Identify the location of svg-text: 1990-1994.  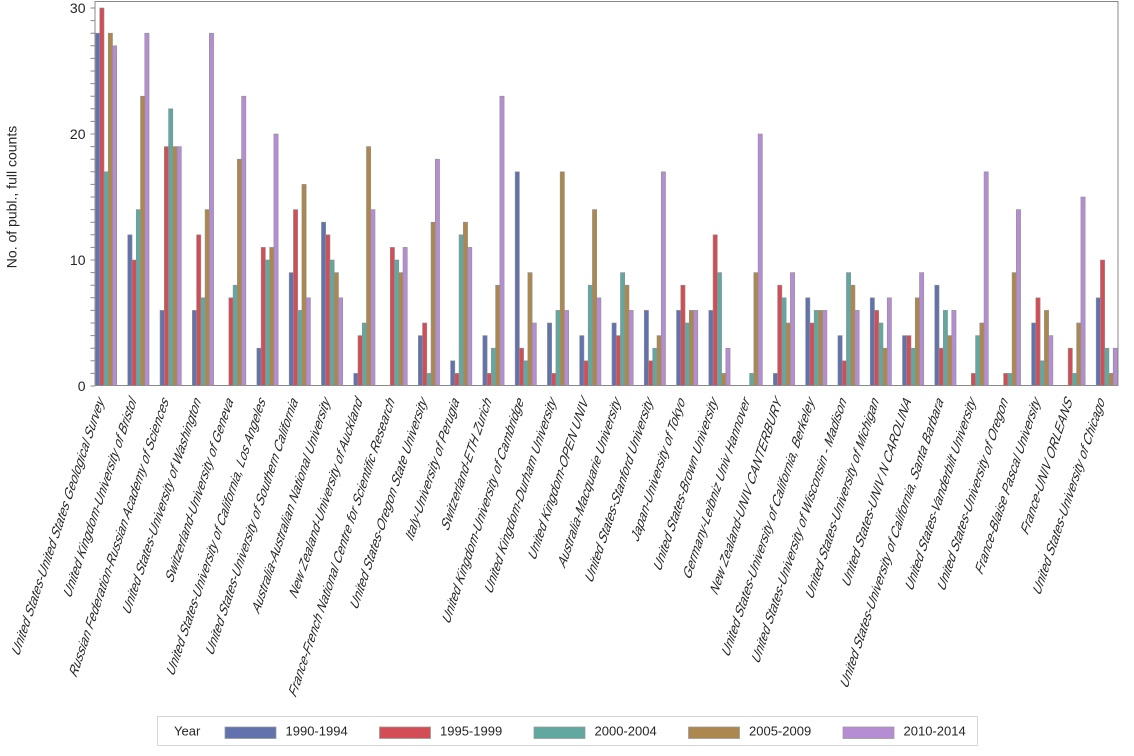
(317, 731).